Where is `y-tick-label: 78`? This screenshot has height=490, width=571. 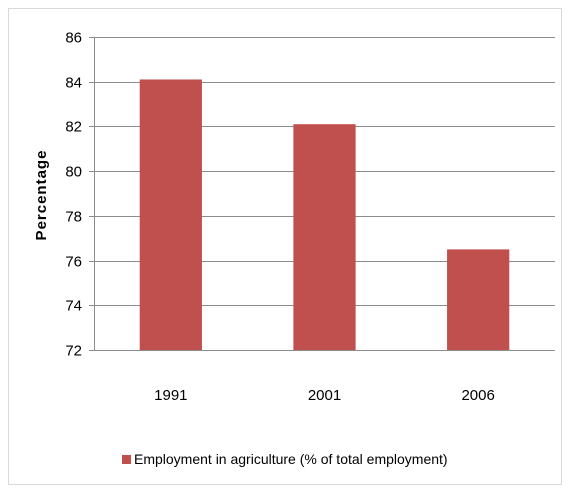
y-tick-label: 78 is located at coordinates (73, 217).